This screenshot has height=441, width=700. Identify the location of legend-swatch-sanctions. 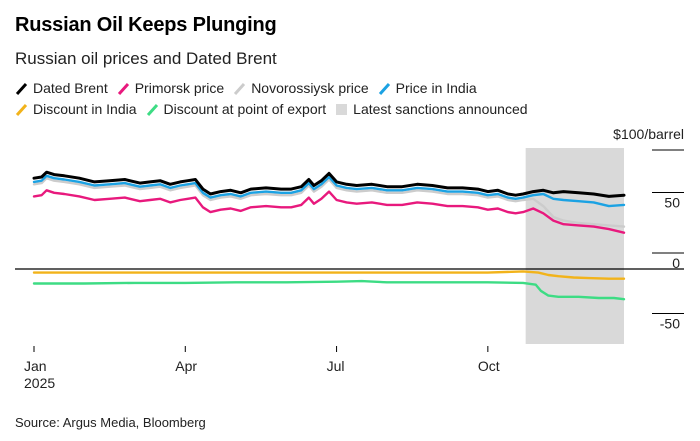
(342, 109).